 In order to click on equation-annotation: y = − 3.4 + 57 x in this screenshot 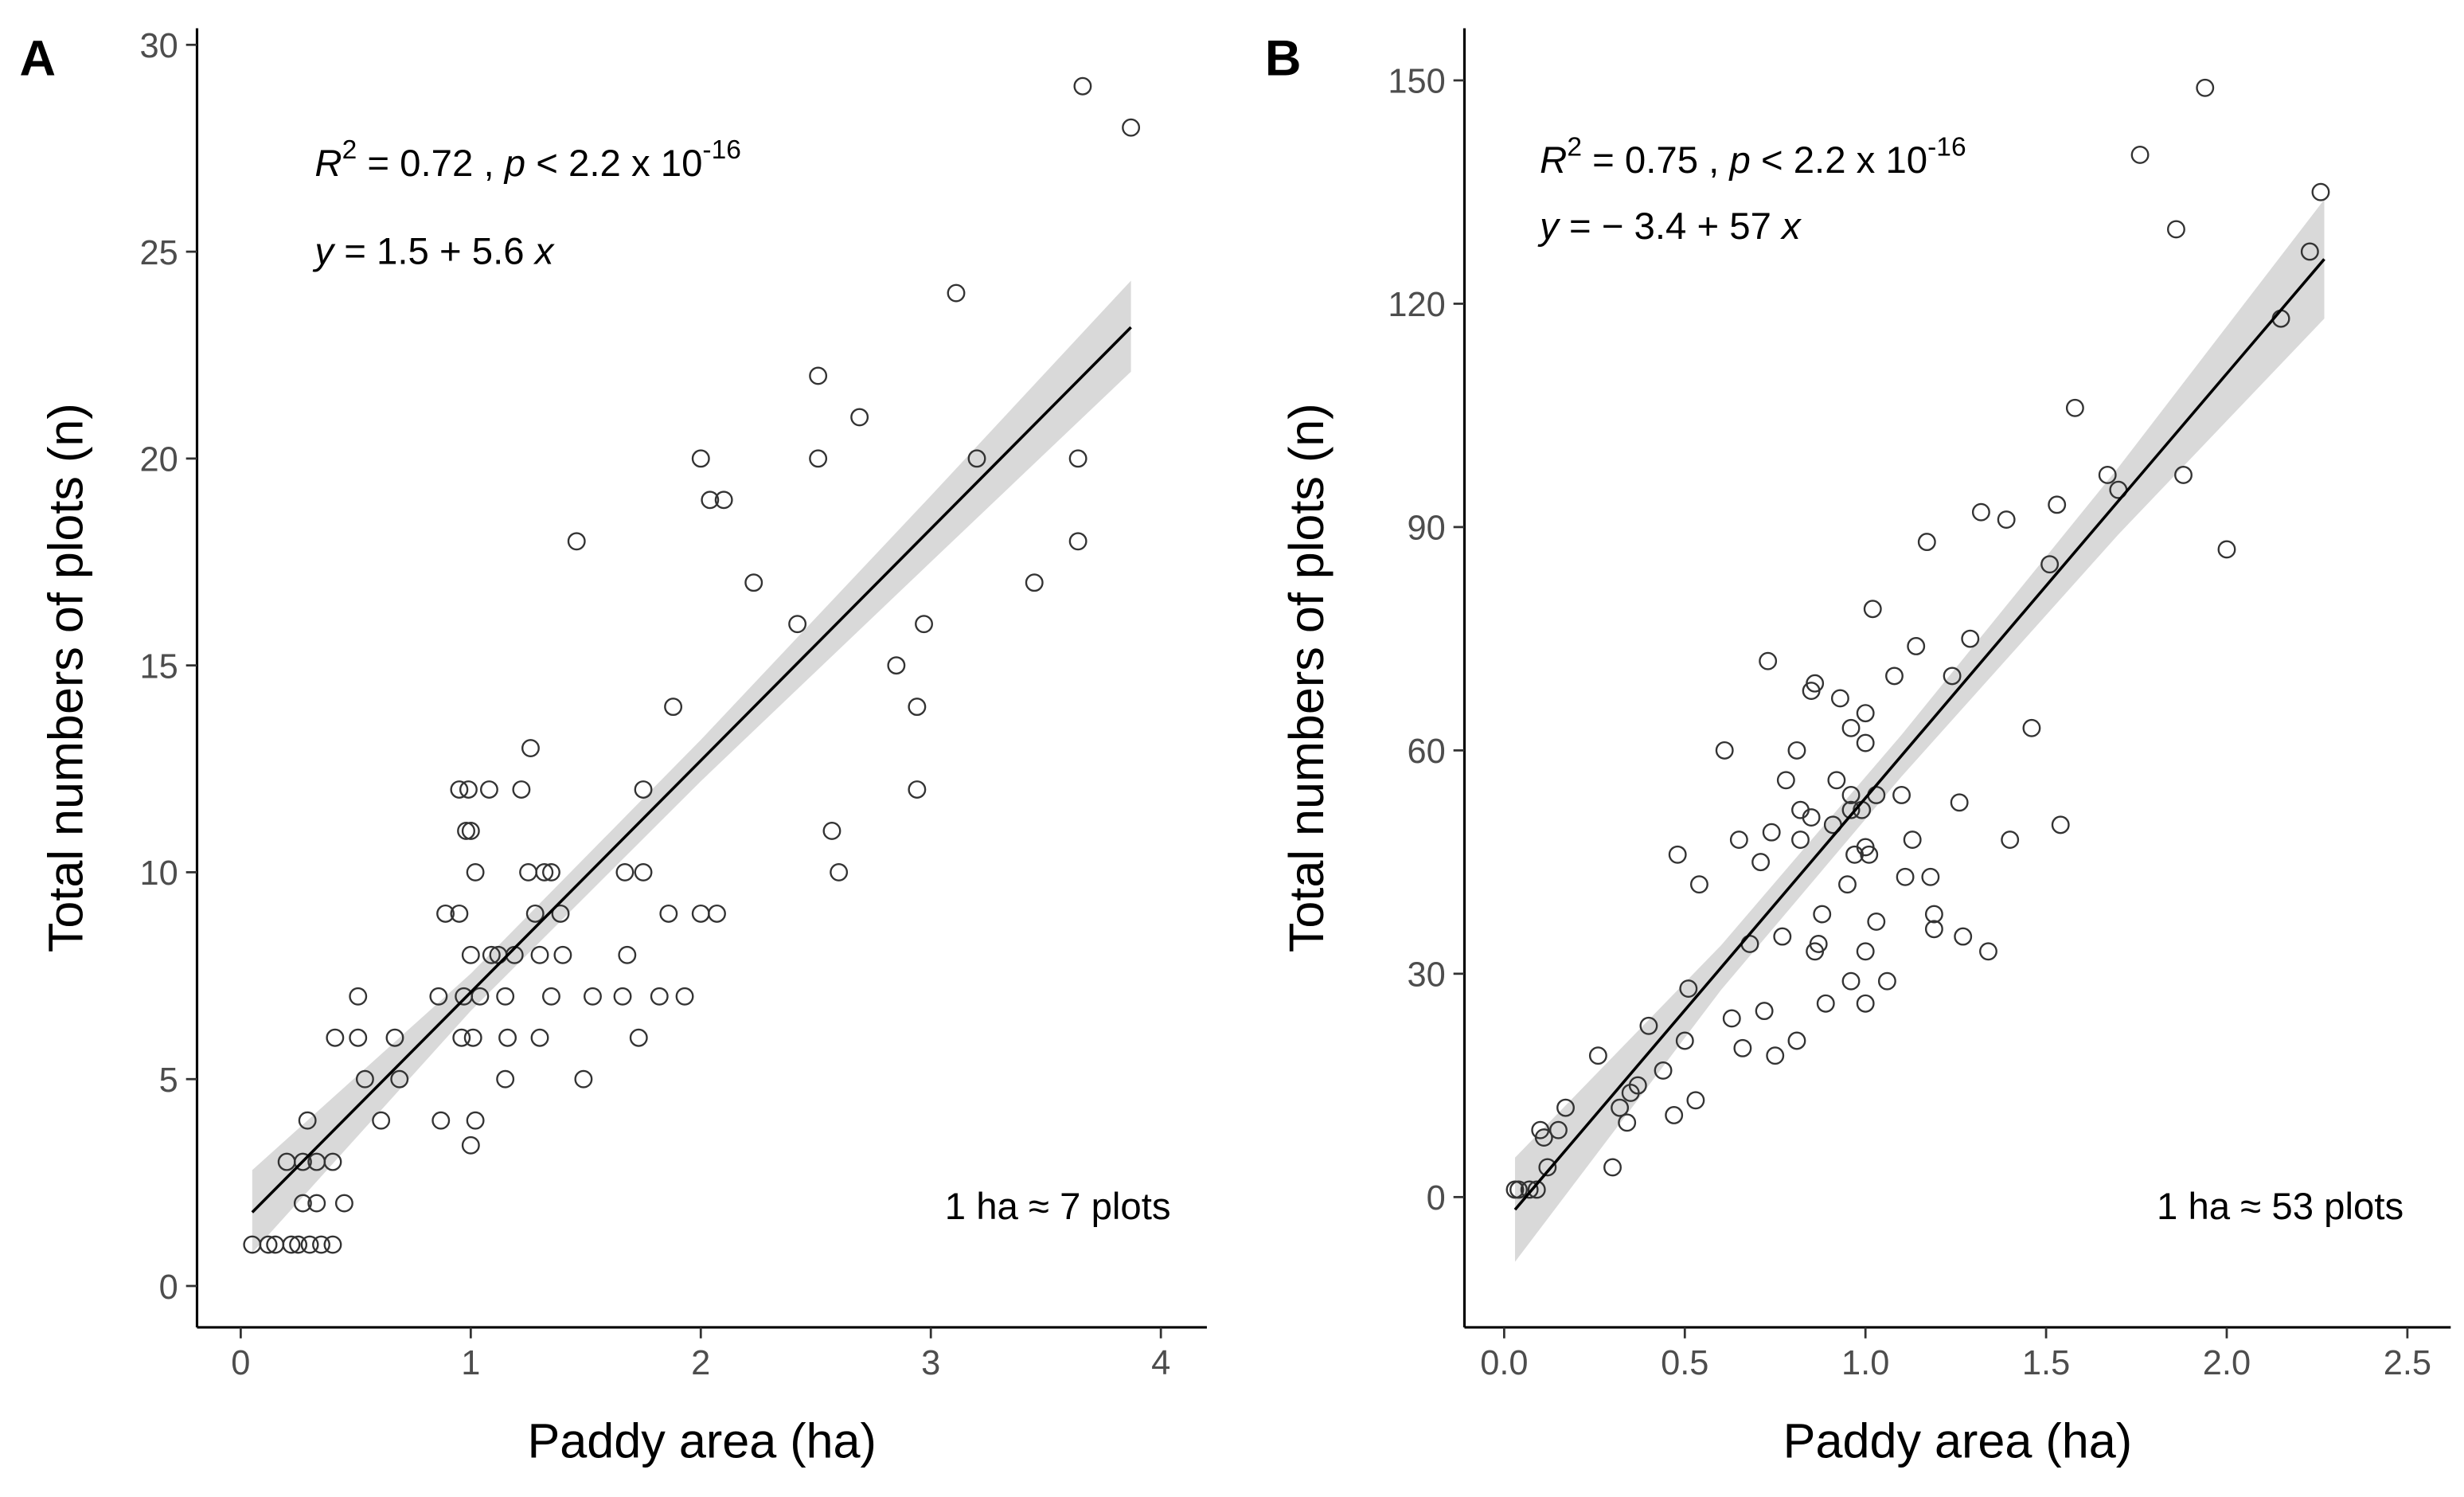, I will do `click(1670, 226)`.